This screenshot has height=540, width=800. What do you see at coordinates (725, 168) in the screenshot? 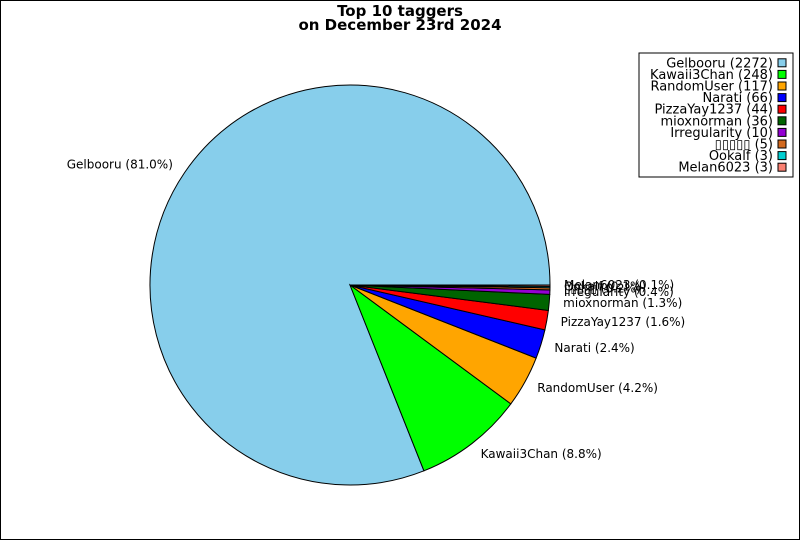
I see `legend-entry: Melan6023 (3)` at bounding box center [725, 168].